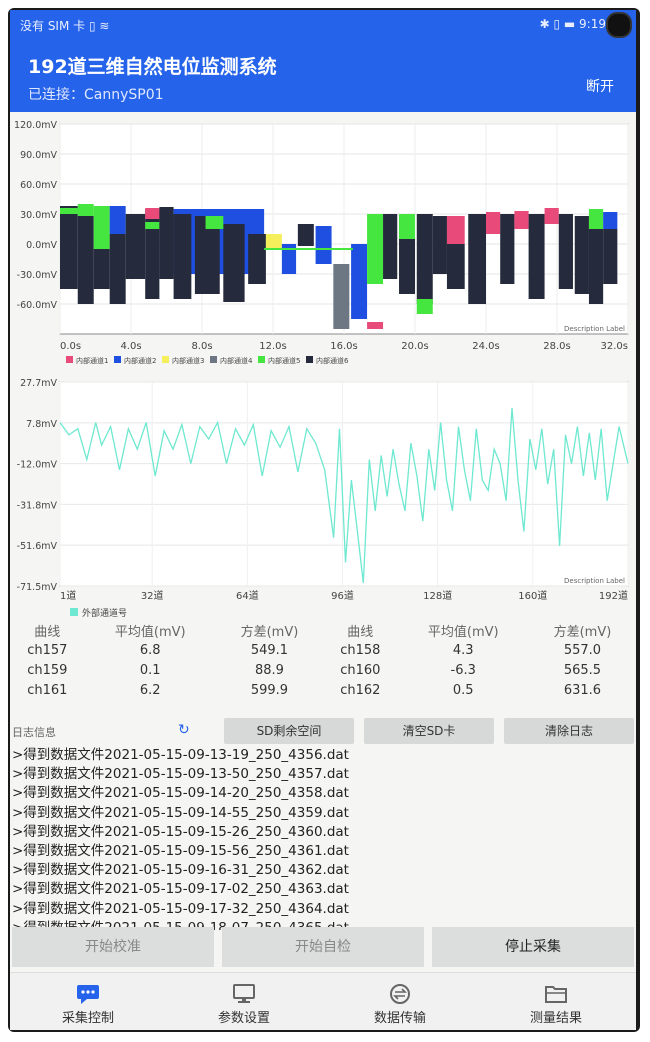 Image resolution: width=650 pixels, height=1042 pixels. Describe the element at coordinates (244, 994) in the screenshot. I see `monitor-icon` at that location.